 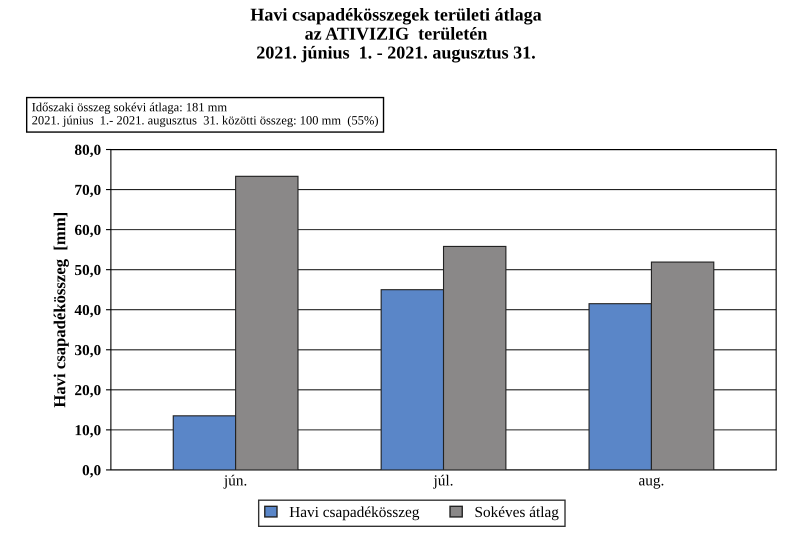 What do you see at coordinates (88, 431) in the screenshot?
I see `y-tick-label: 10,0` at bounding box center [88, 431].